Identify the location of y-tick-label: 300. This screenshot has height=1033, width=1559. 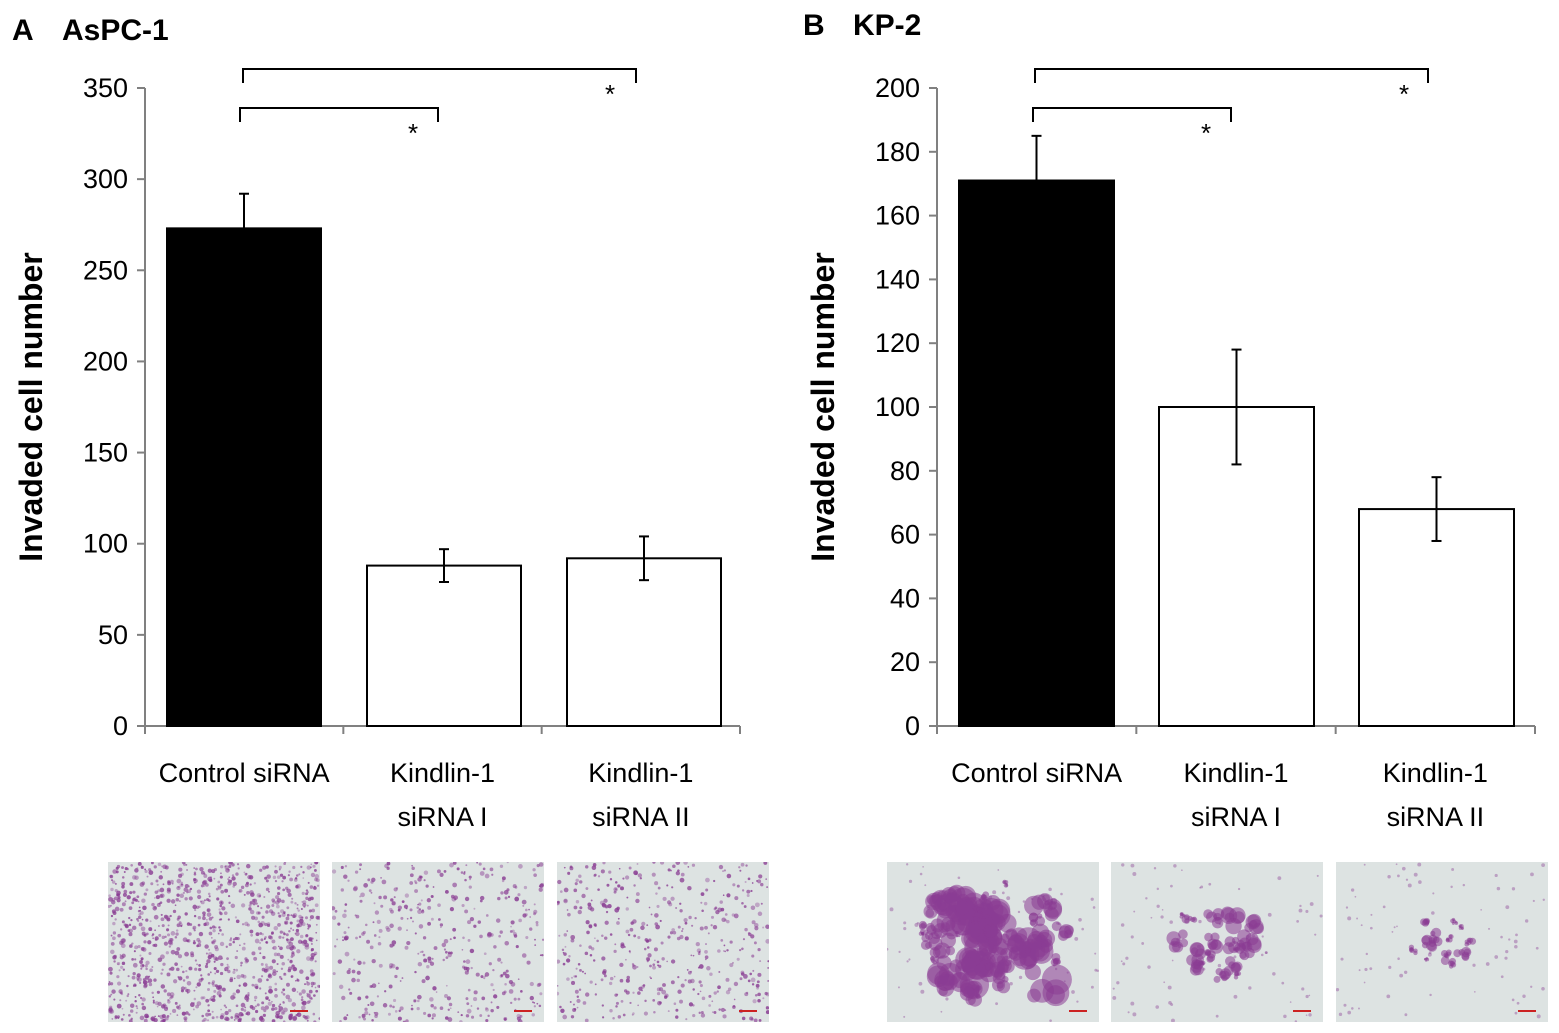
(105, 179).